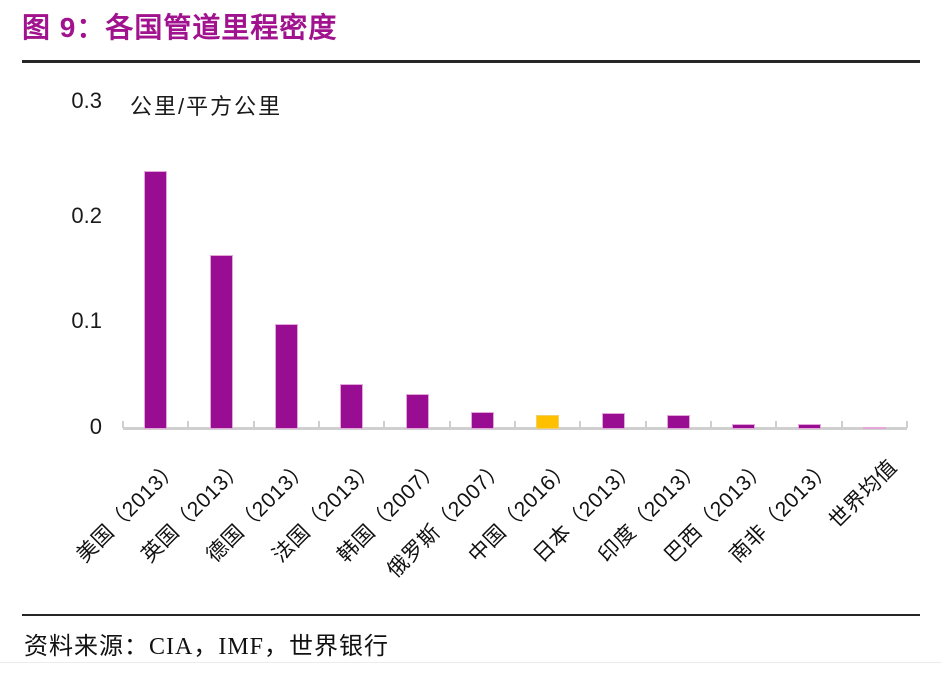  Describe the element at coordinates (417, 411) in the screenshot. I see `bar-韩国（2007）` at that location.